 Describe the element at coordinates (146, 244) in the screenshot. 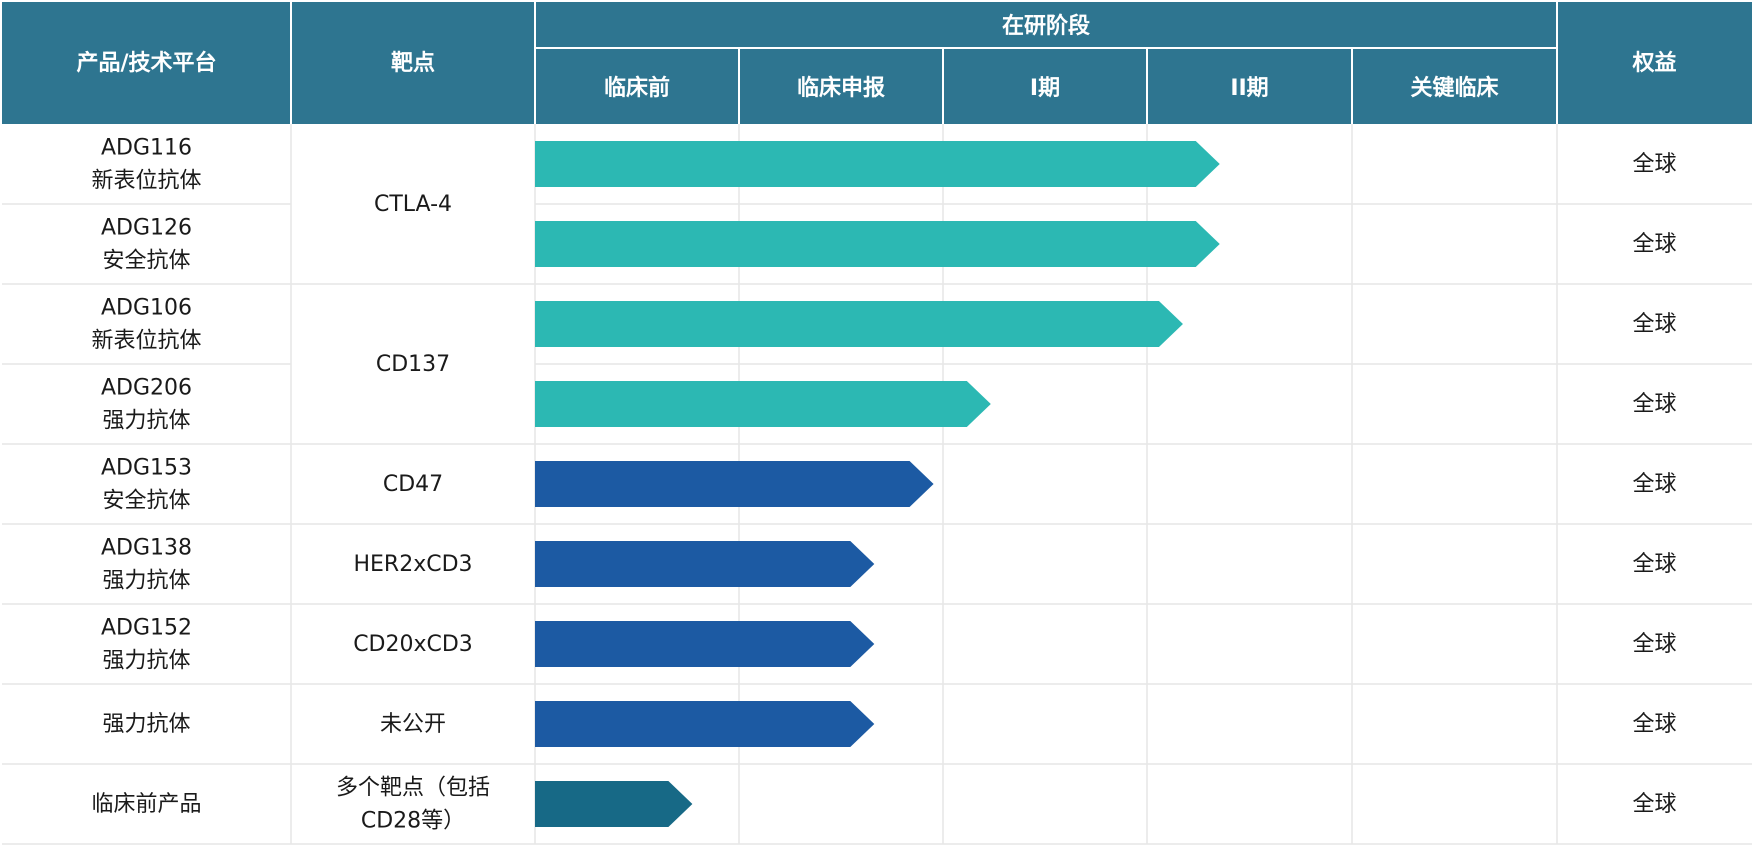

I see `product-name: ADG126 安全抗体` at that location.